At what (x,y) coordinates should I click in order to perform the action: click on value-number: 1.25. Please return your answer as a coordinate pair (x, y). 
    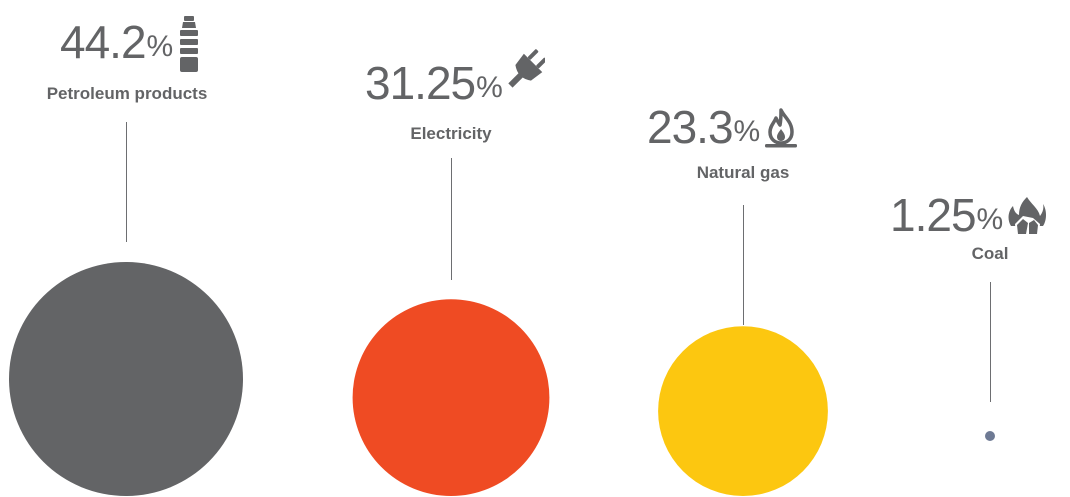
    Looking at the image, I should click on (933, 215).